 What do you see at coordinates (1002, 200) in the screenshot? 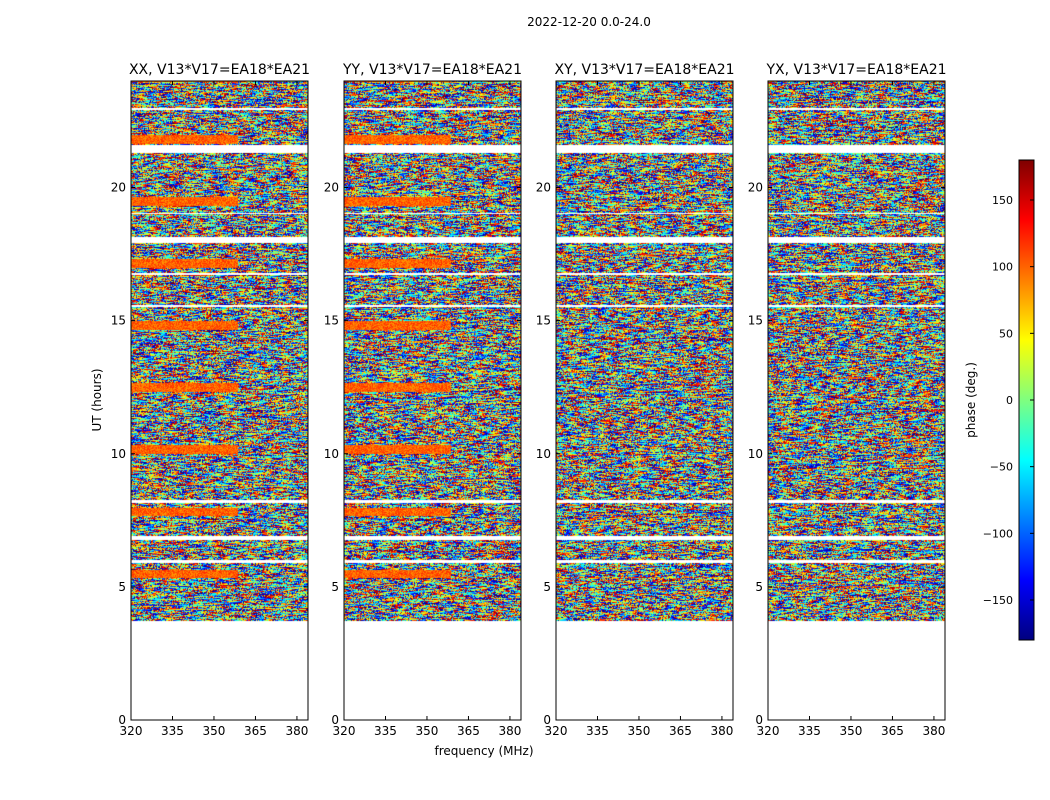
I see `colorbar-tick-label: 150` at bounding box center [1002, 200].